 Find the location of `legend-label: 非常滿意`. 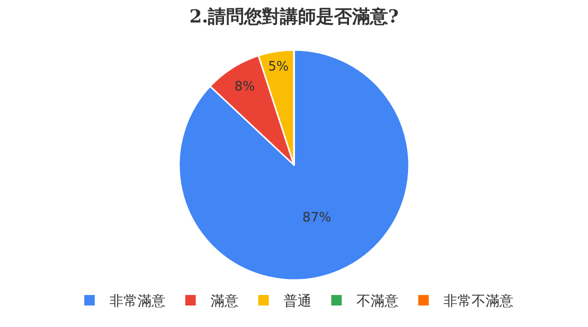

legend-label: 非常滿意 is located at coordinates (138, 302).